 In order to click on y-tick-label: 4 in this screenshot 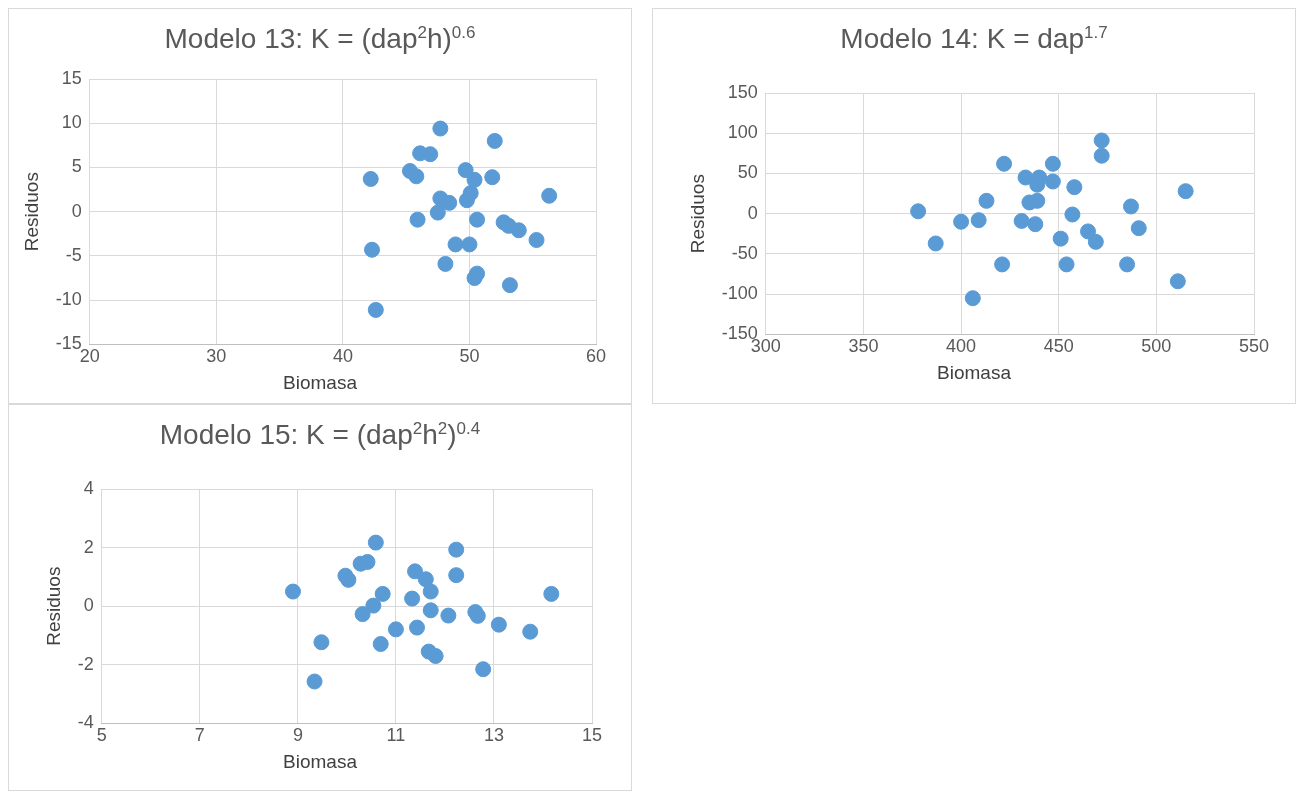, I will do `click(88, 487)`.